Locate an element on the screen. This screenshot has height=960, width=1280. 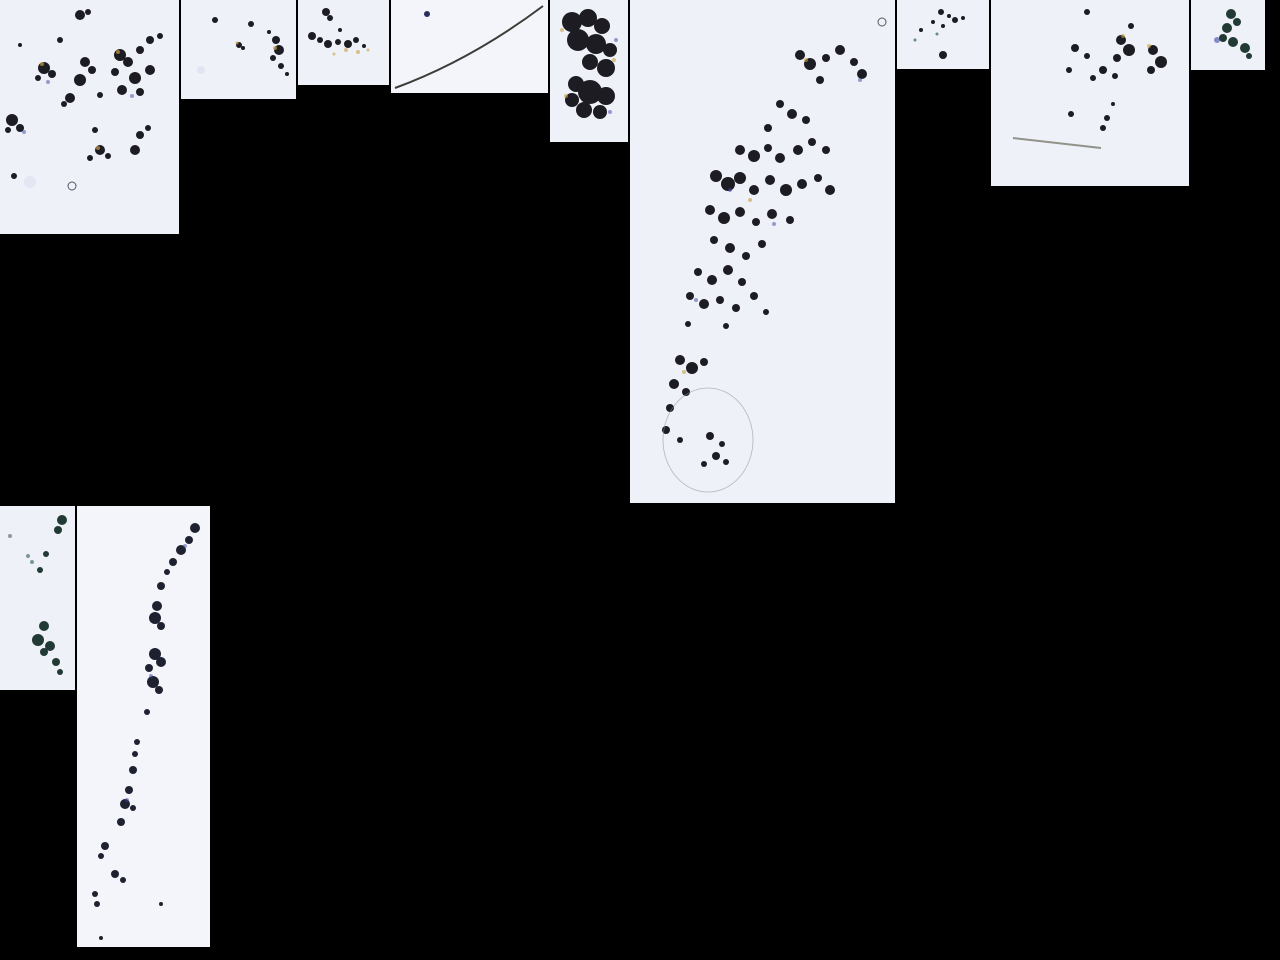
fiber-graphic is located at coordinates (469, 46).